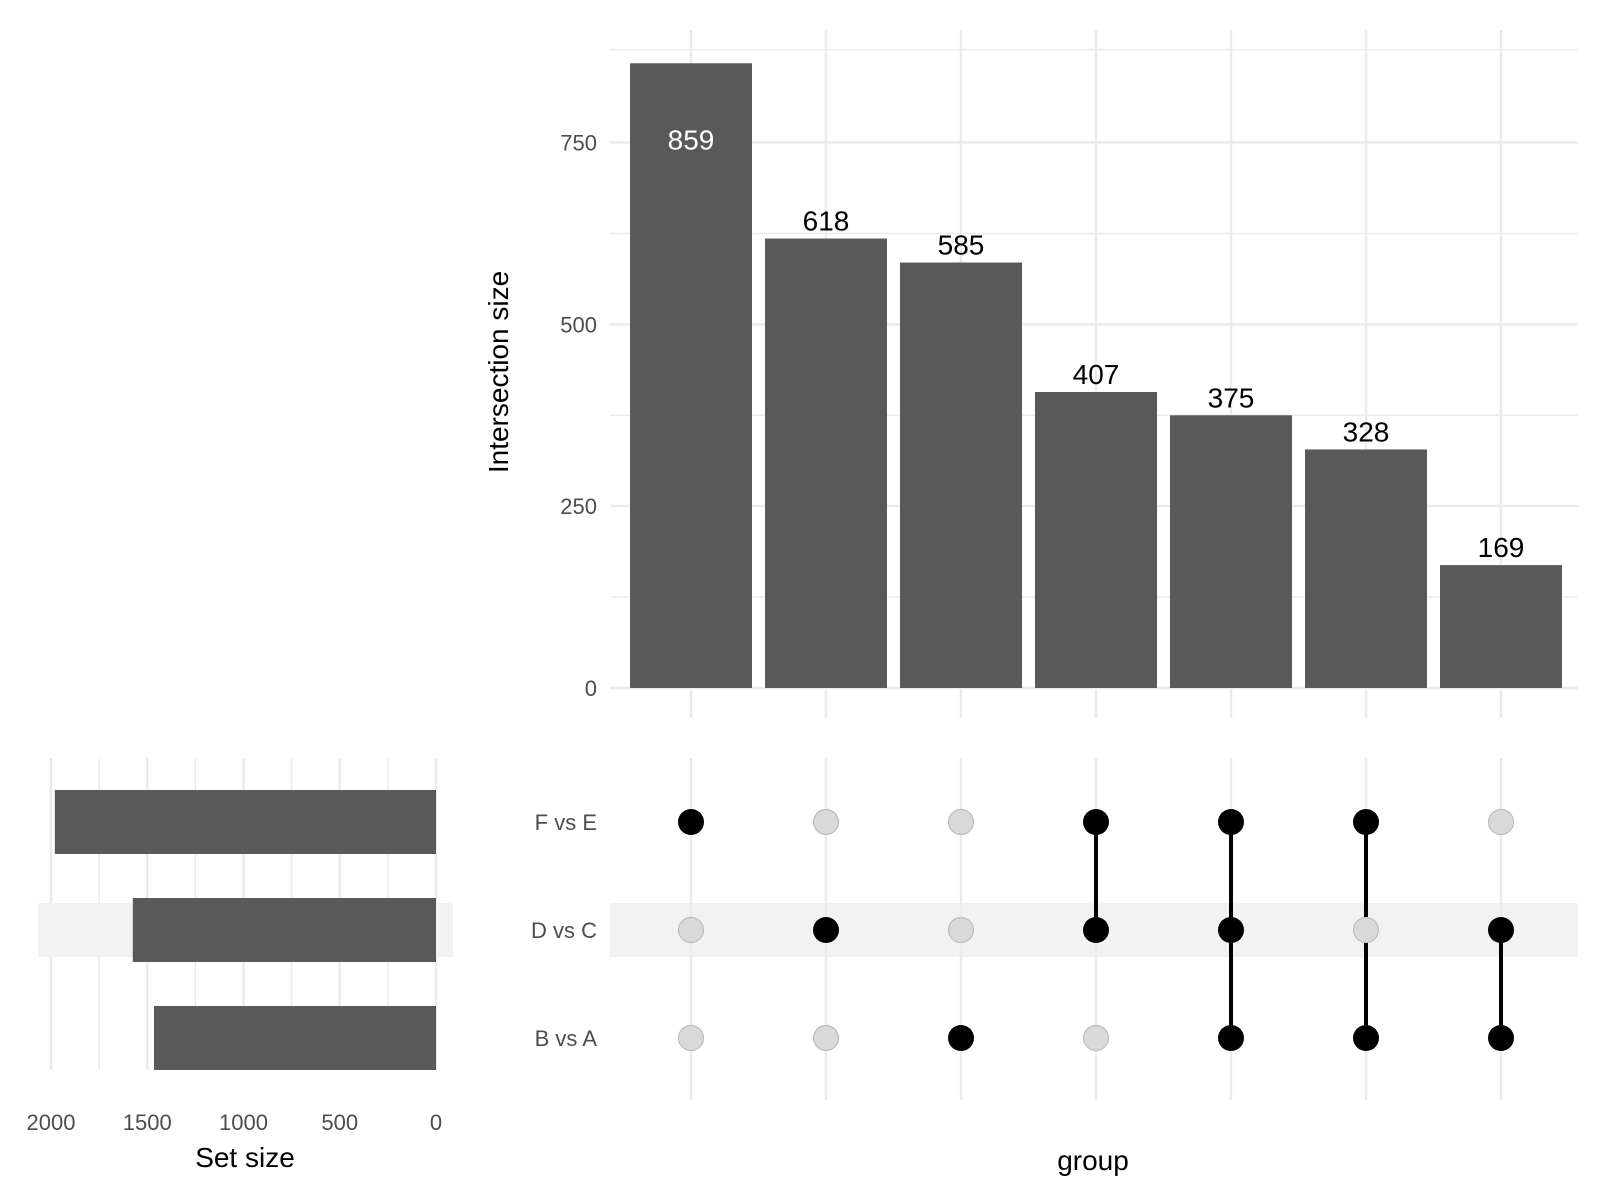 Image resolution: width=1600 pixels, height=1200 pixels. I want to click on y-tick-label: 250, so click(578, 506).